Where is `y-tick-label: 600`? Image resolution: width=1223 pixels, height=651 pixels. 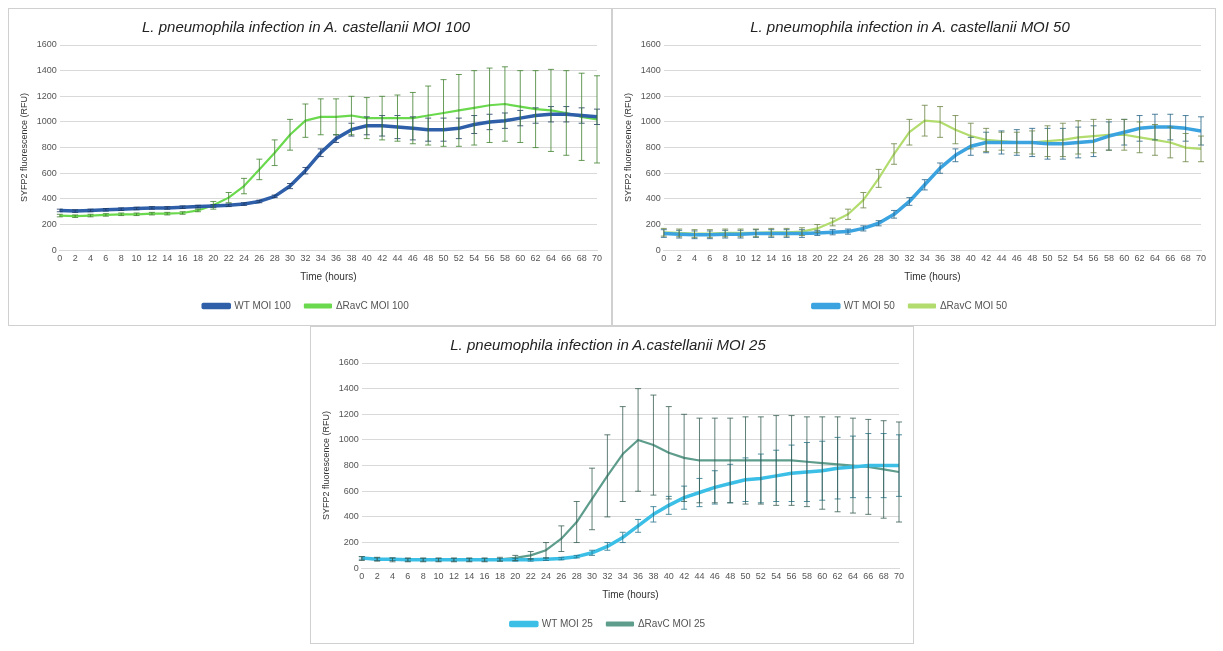 y-tick-label: 600 is located at coordinates (49, 172).